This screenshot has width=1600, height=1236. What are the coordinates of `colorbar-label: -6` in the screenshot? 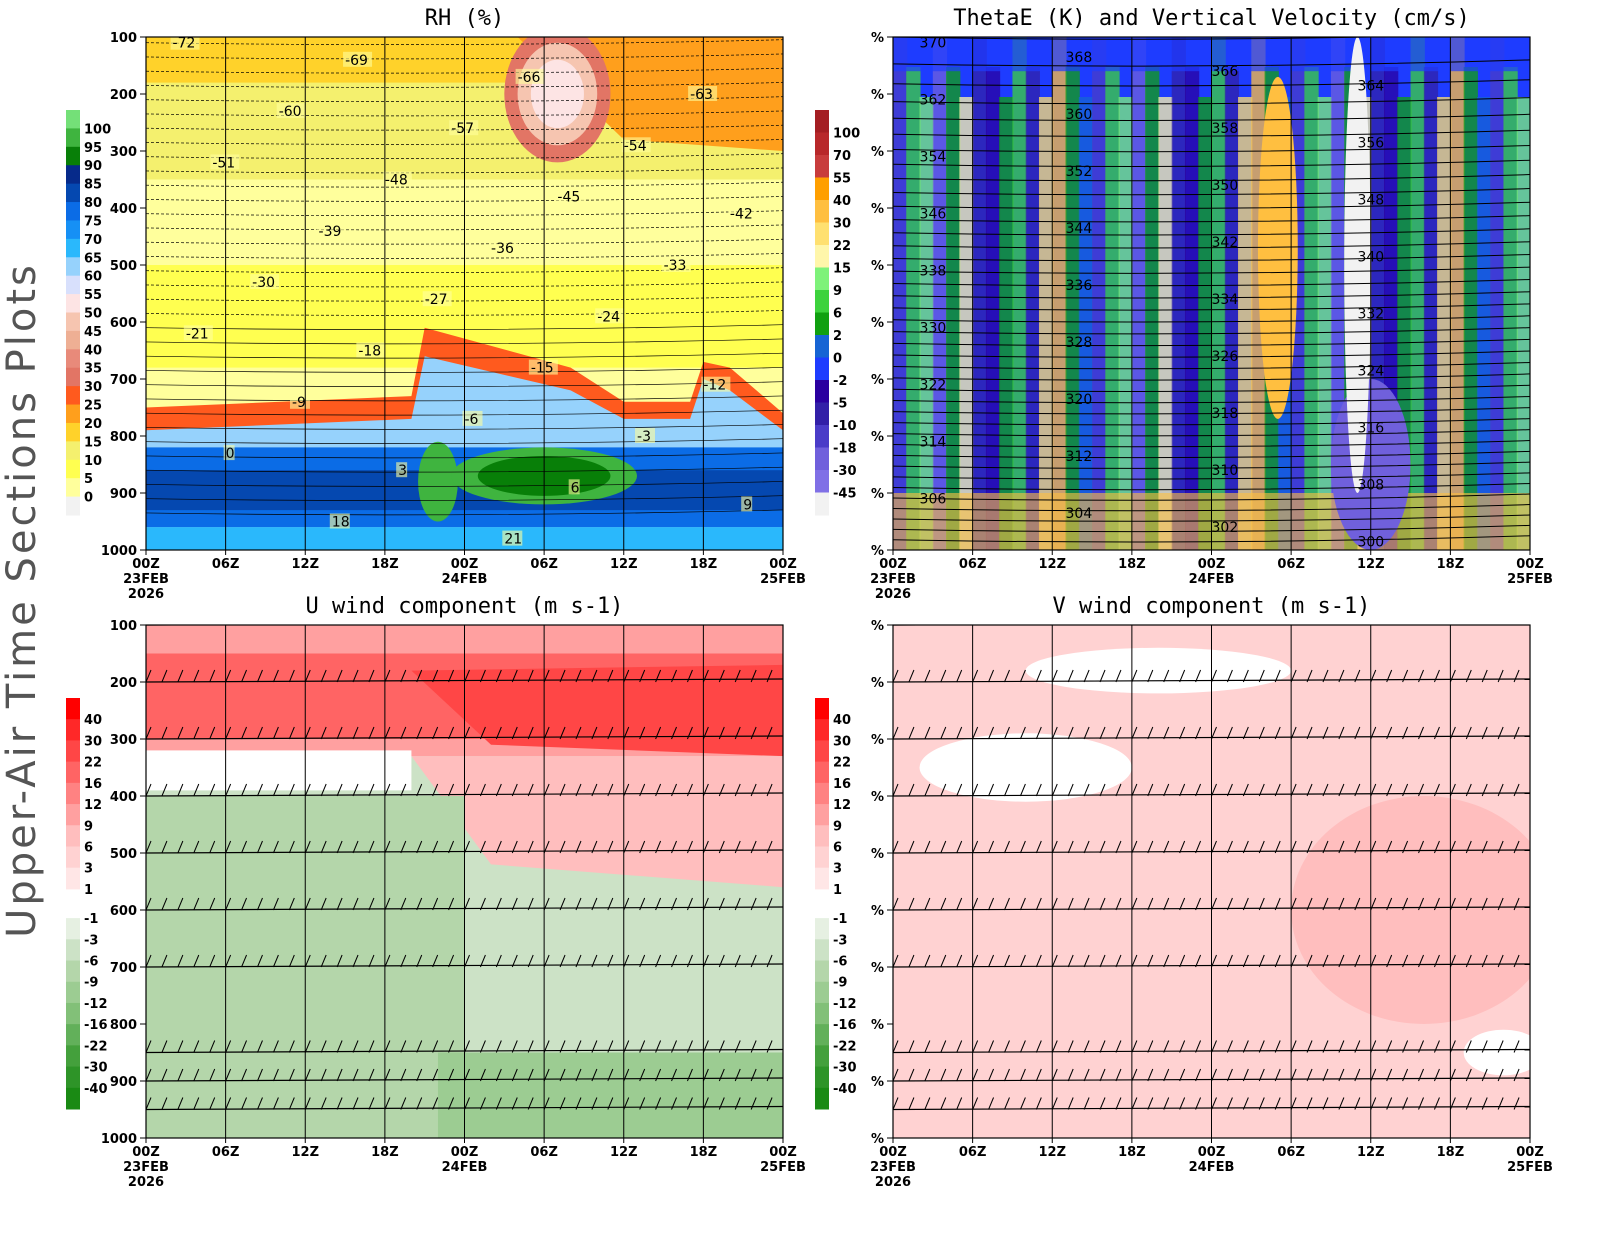 It's located at (840, 962).